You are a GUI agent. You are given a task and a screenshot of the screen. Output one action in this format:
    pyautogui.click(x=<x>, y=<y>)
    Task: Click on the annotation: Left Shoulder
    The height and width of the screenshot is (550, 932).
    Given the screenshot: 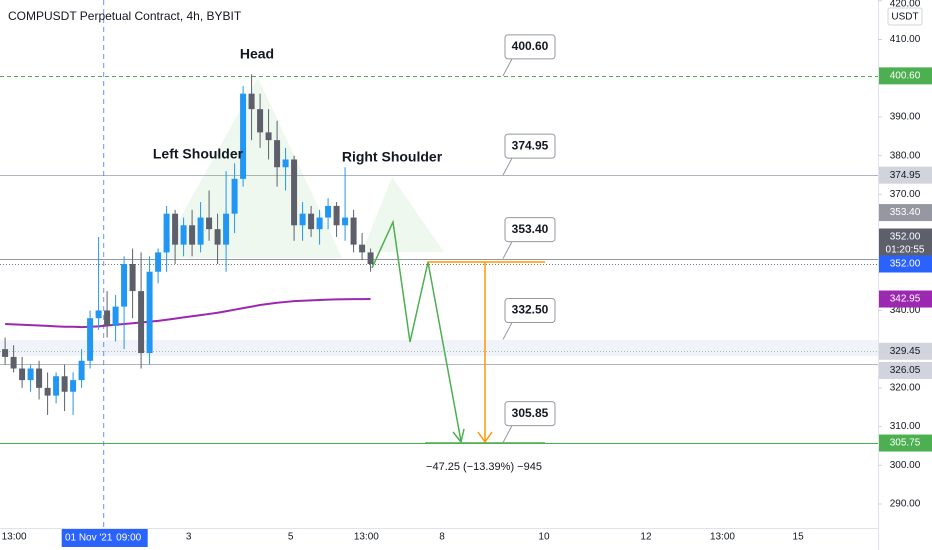 What is the action you would take?
    pyautogui.click(x=198, y=154)
    